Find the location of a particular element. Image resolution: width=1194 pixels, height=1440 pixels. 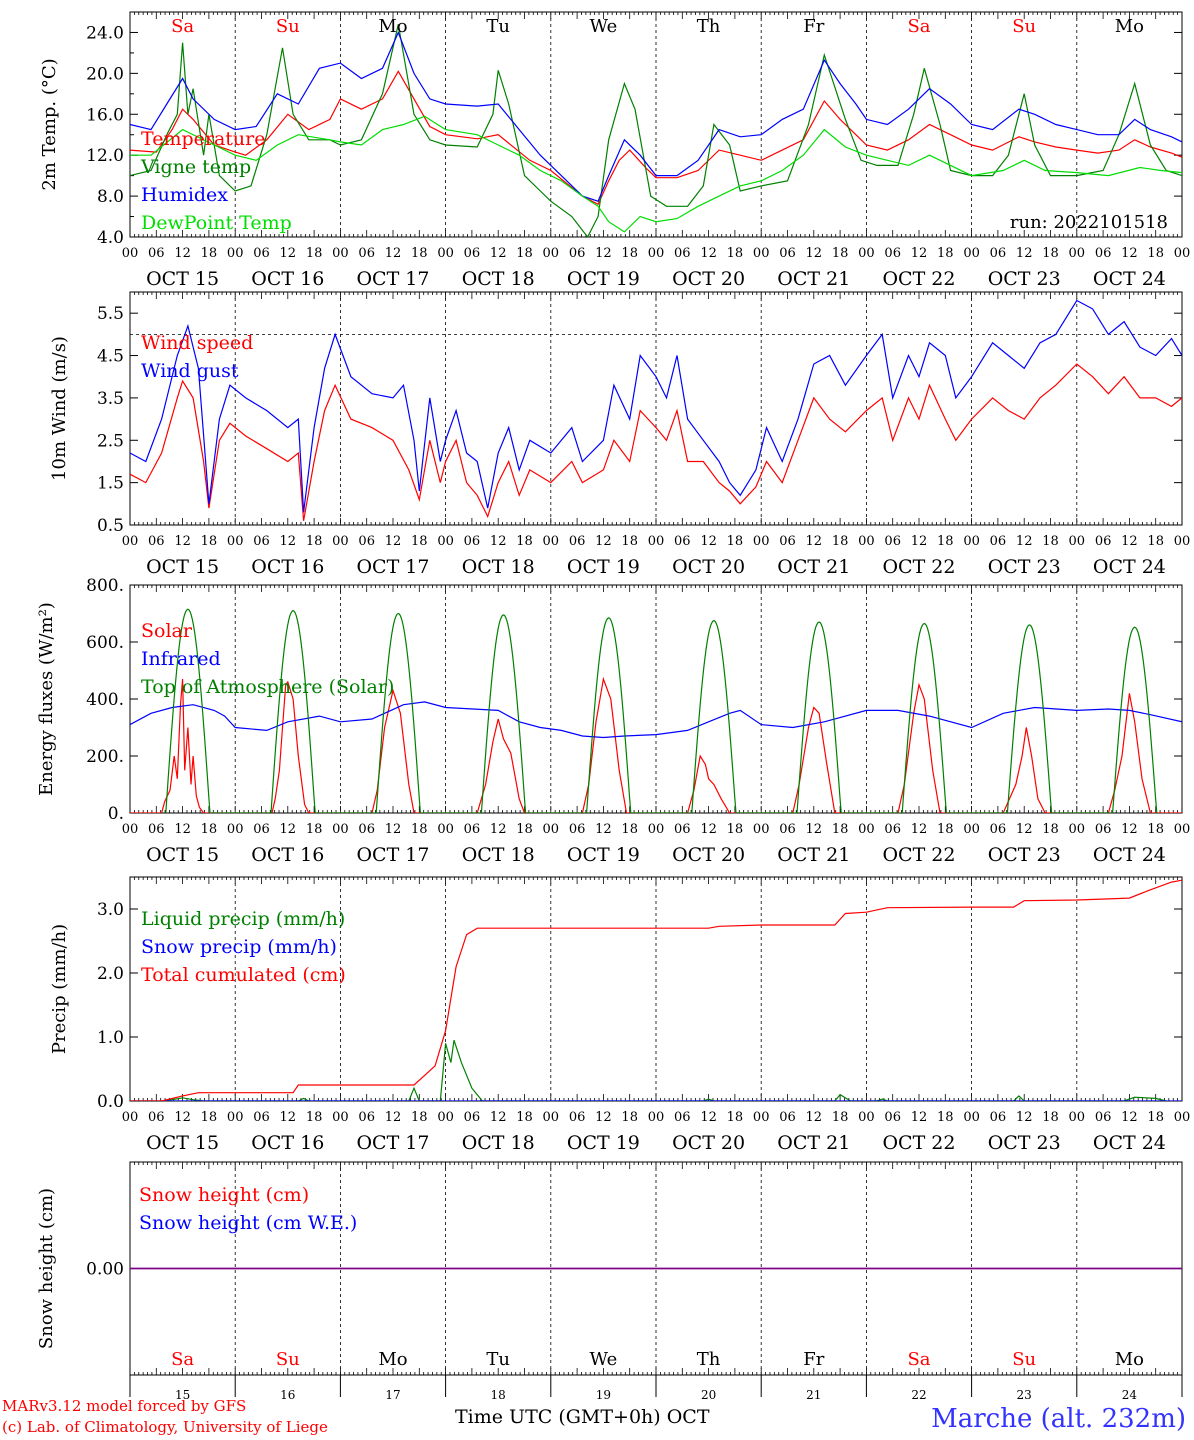

day-name-label: Su is located at coordinates (288, 26).